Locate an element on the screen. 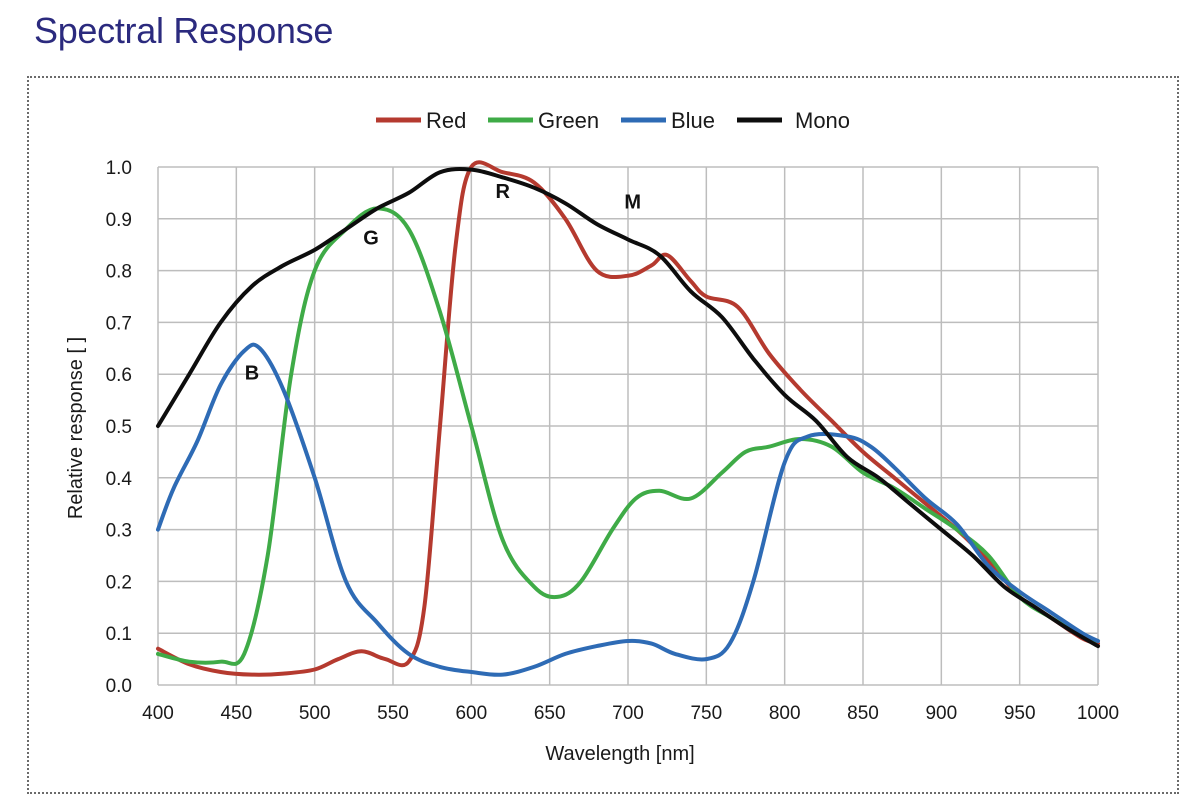  x-tick-label: 750 is located at coordinates (706, 713).